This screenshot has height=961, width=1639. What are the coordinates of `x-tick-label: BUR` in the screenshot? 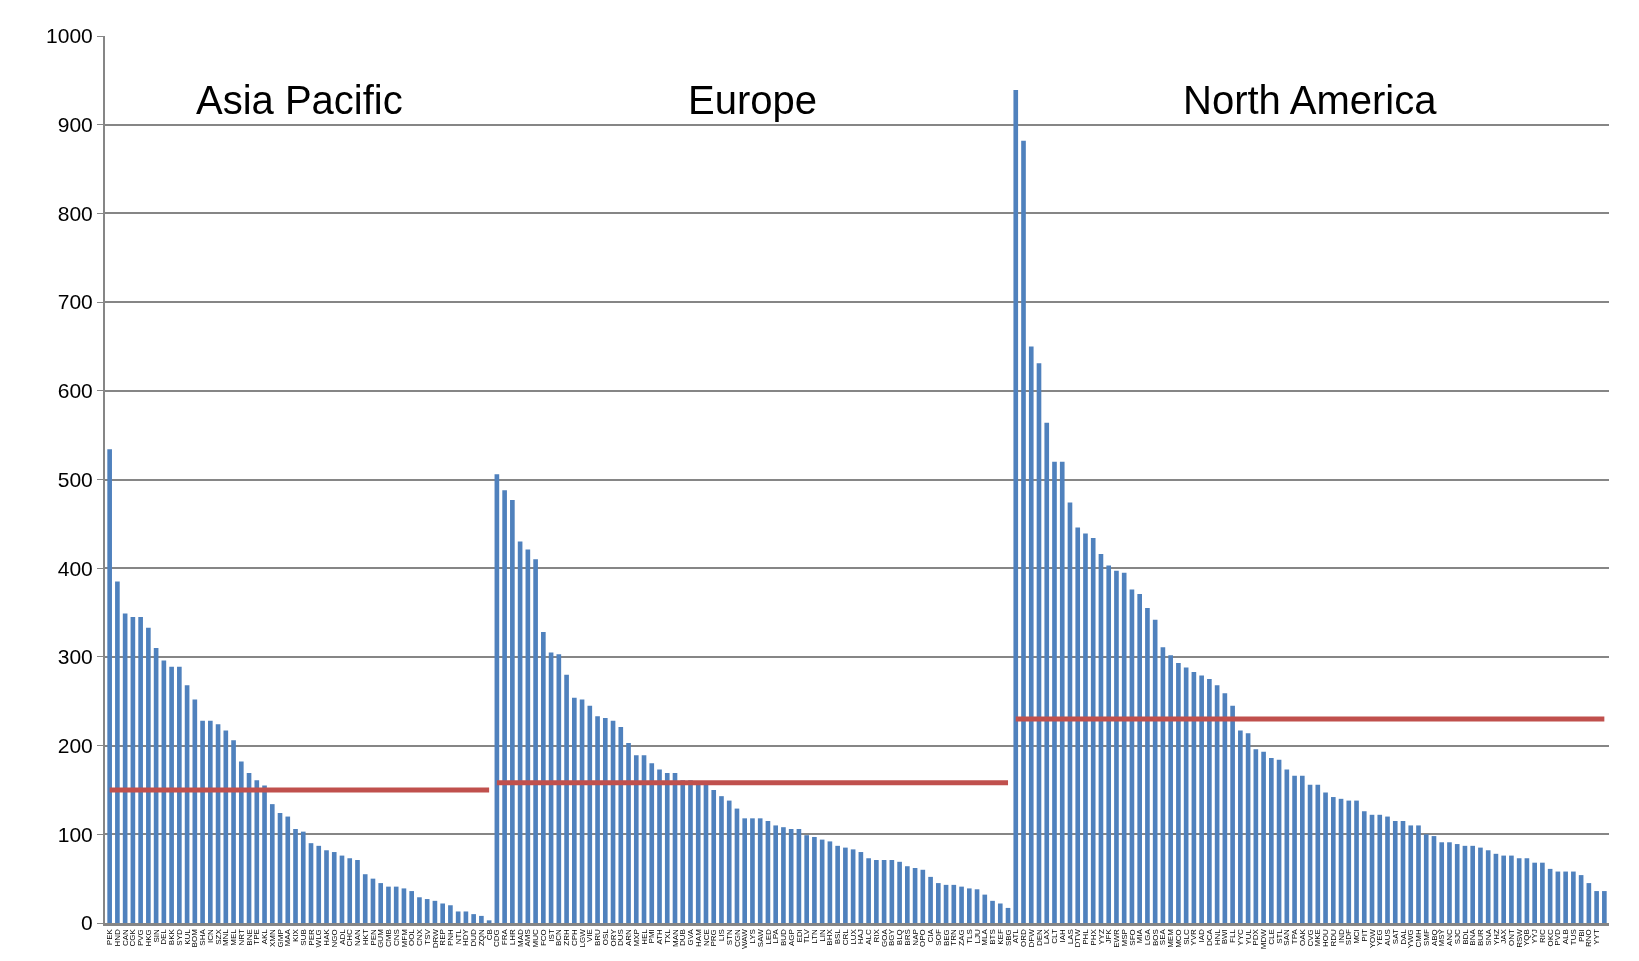 It's located at (1481, 937).